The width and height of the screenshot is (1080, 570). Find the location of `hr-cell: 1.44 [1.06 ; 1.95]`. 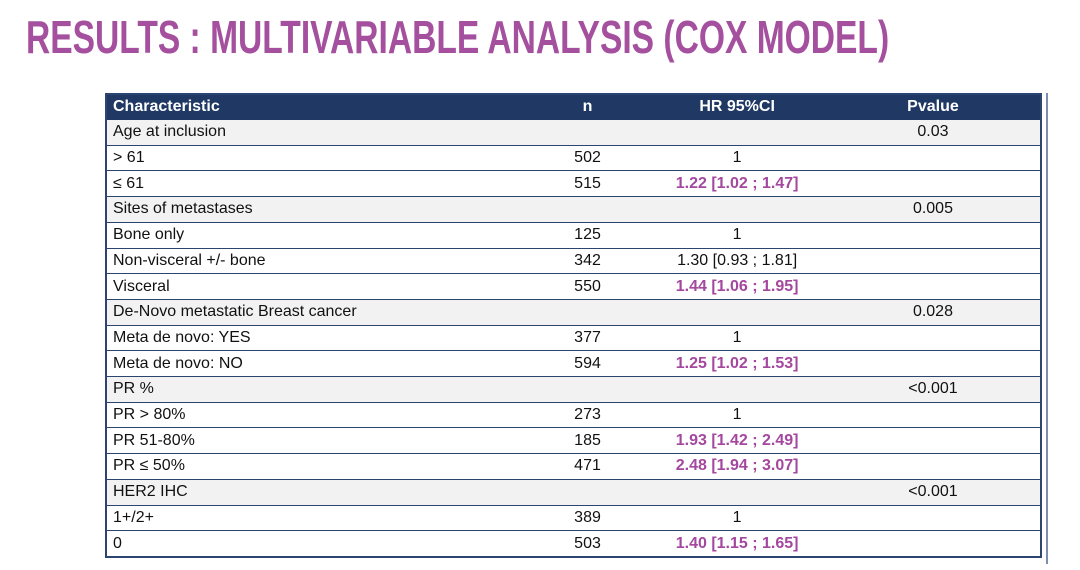

hr-cell: 1.44 [1.06 ; 1.95] is located at coordinates (737, 286).